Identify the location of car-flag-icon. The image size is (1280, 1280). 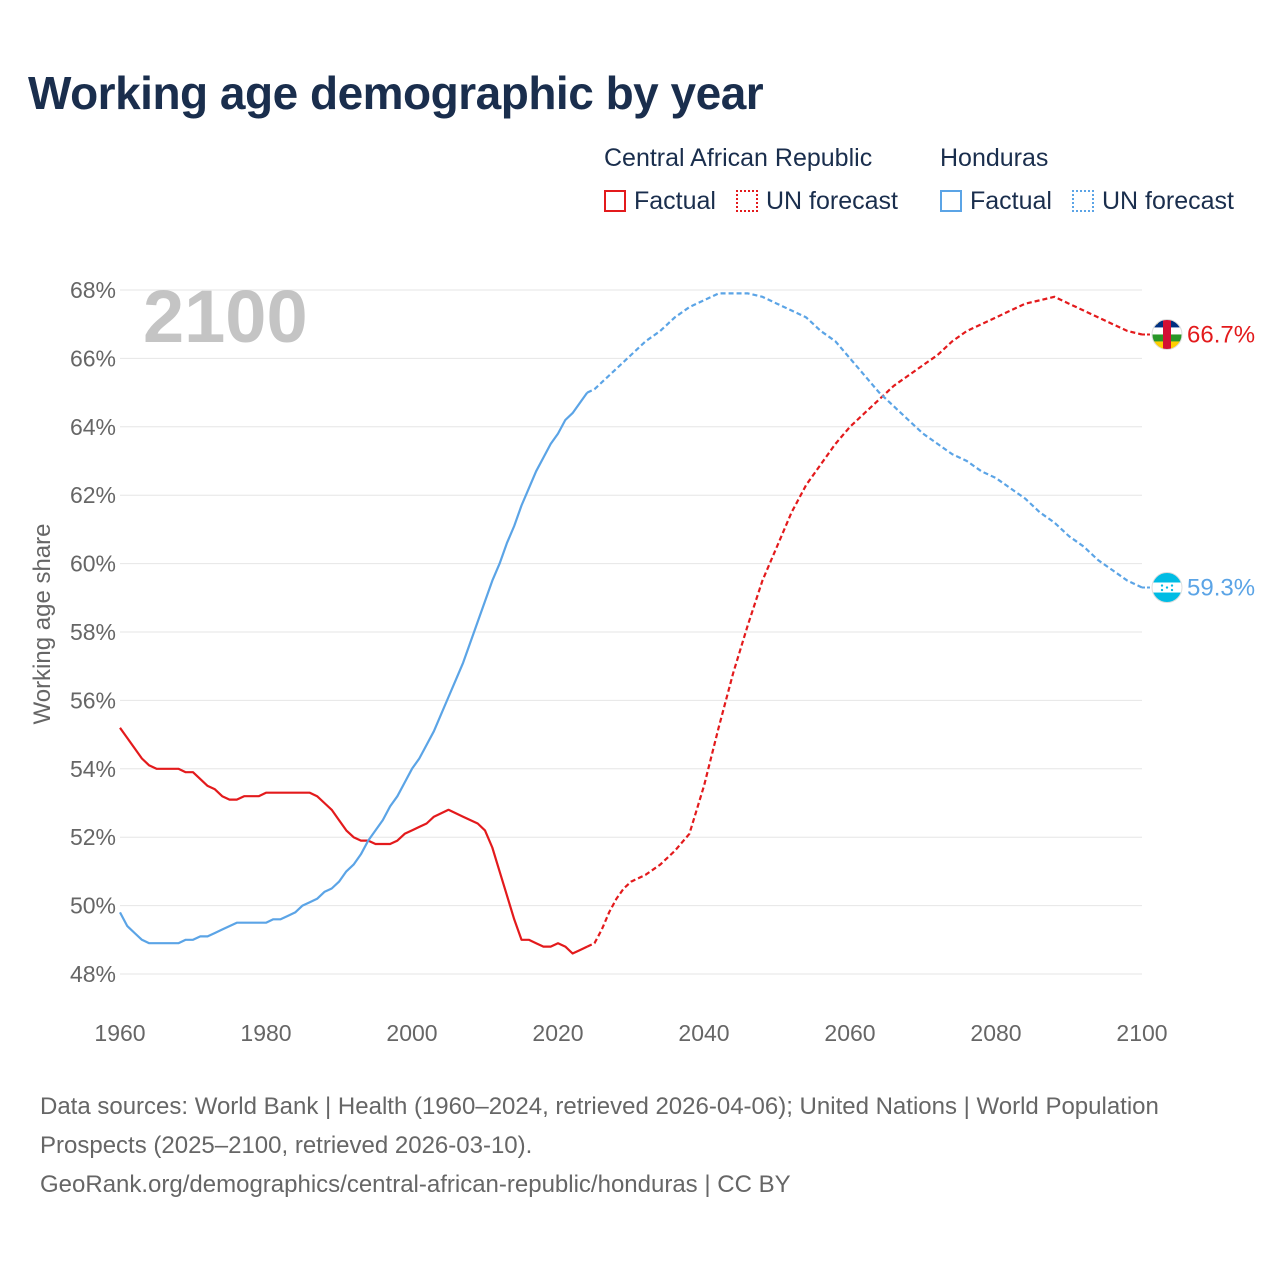
(1167, 334).